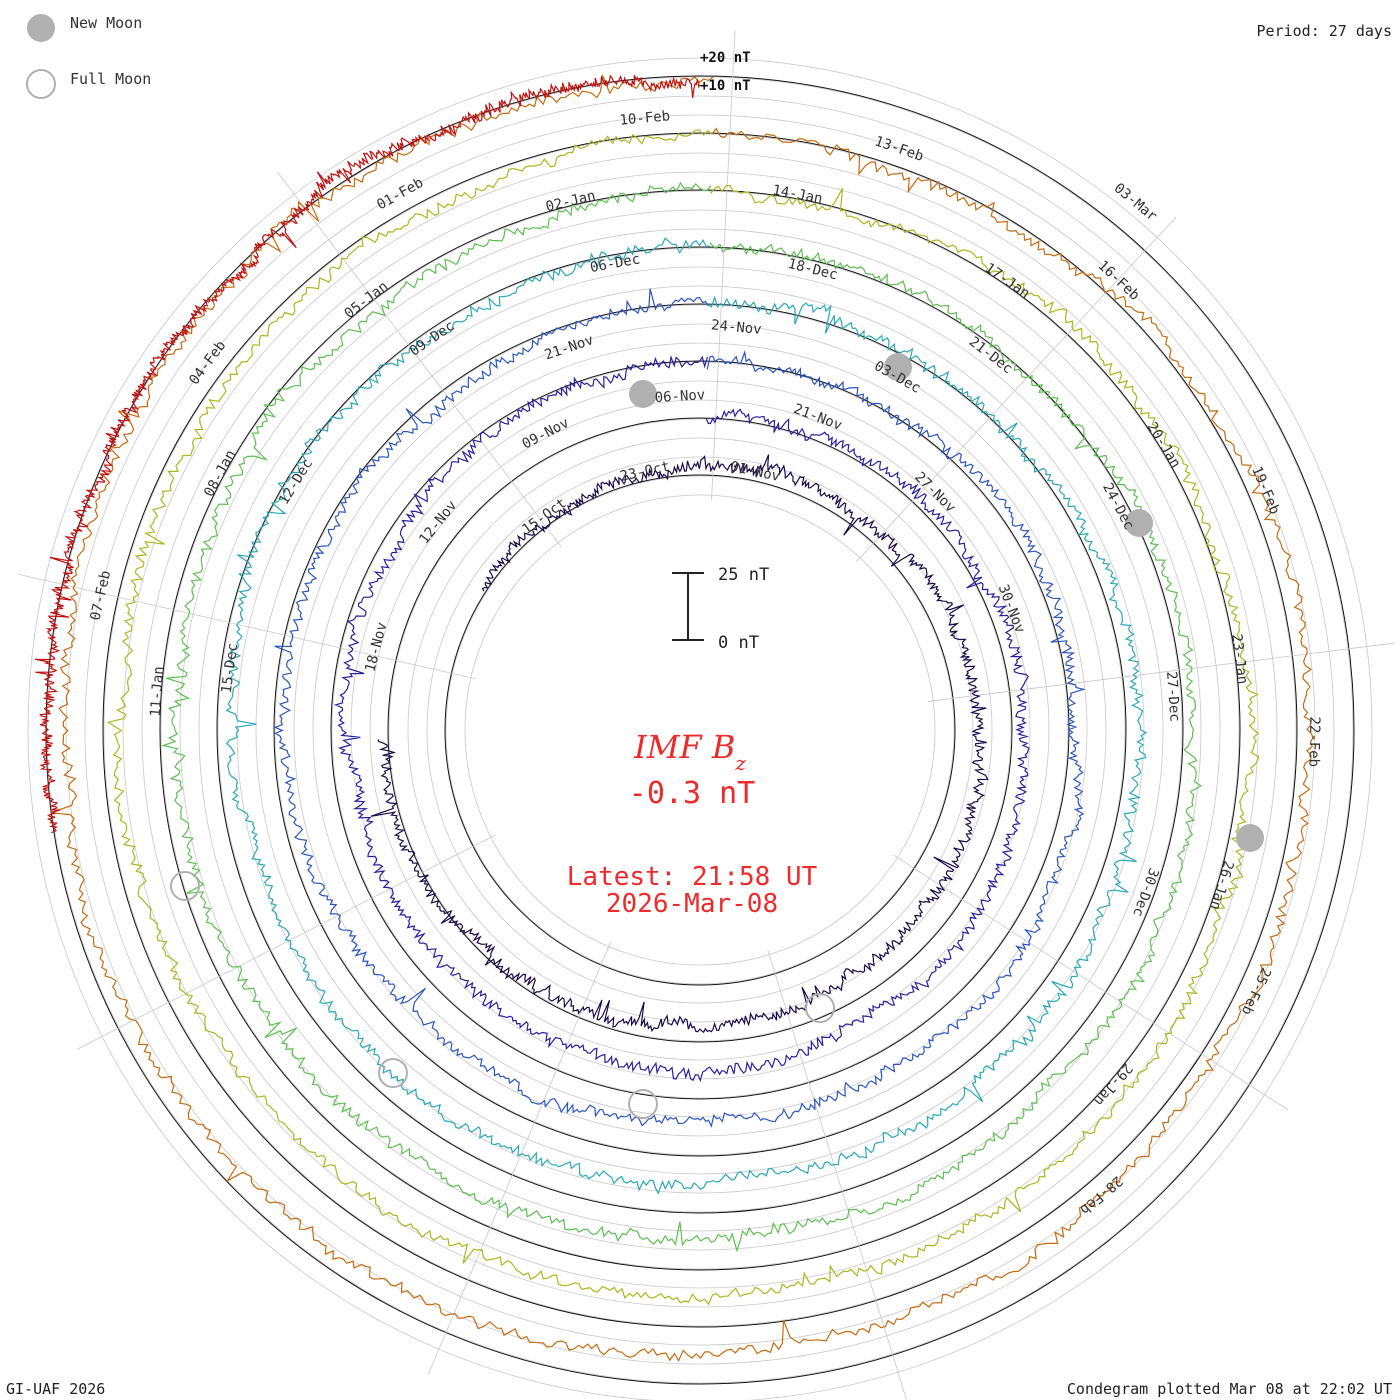 Image resolution: width=1400 pixels, height=1400 pixels. I want to click on date-tick-label: 10-Feb, so click(645, 118).